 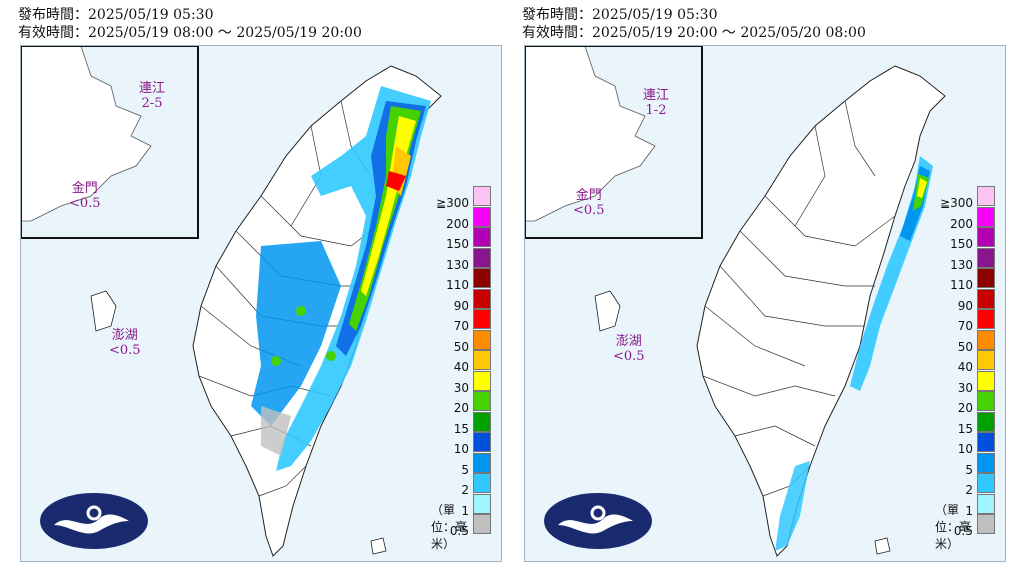 I want to click on legend-label: 150, so click(x=961, y=244).